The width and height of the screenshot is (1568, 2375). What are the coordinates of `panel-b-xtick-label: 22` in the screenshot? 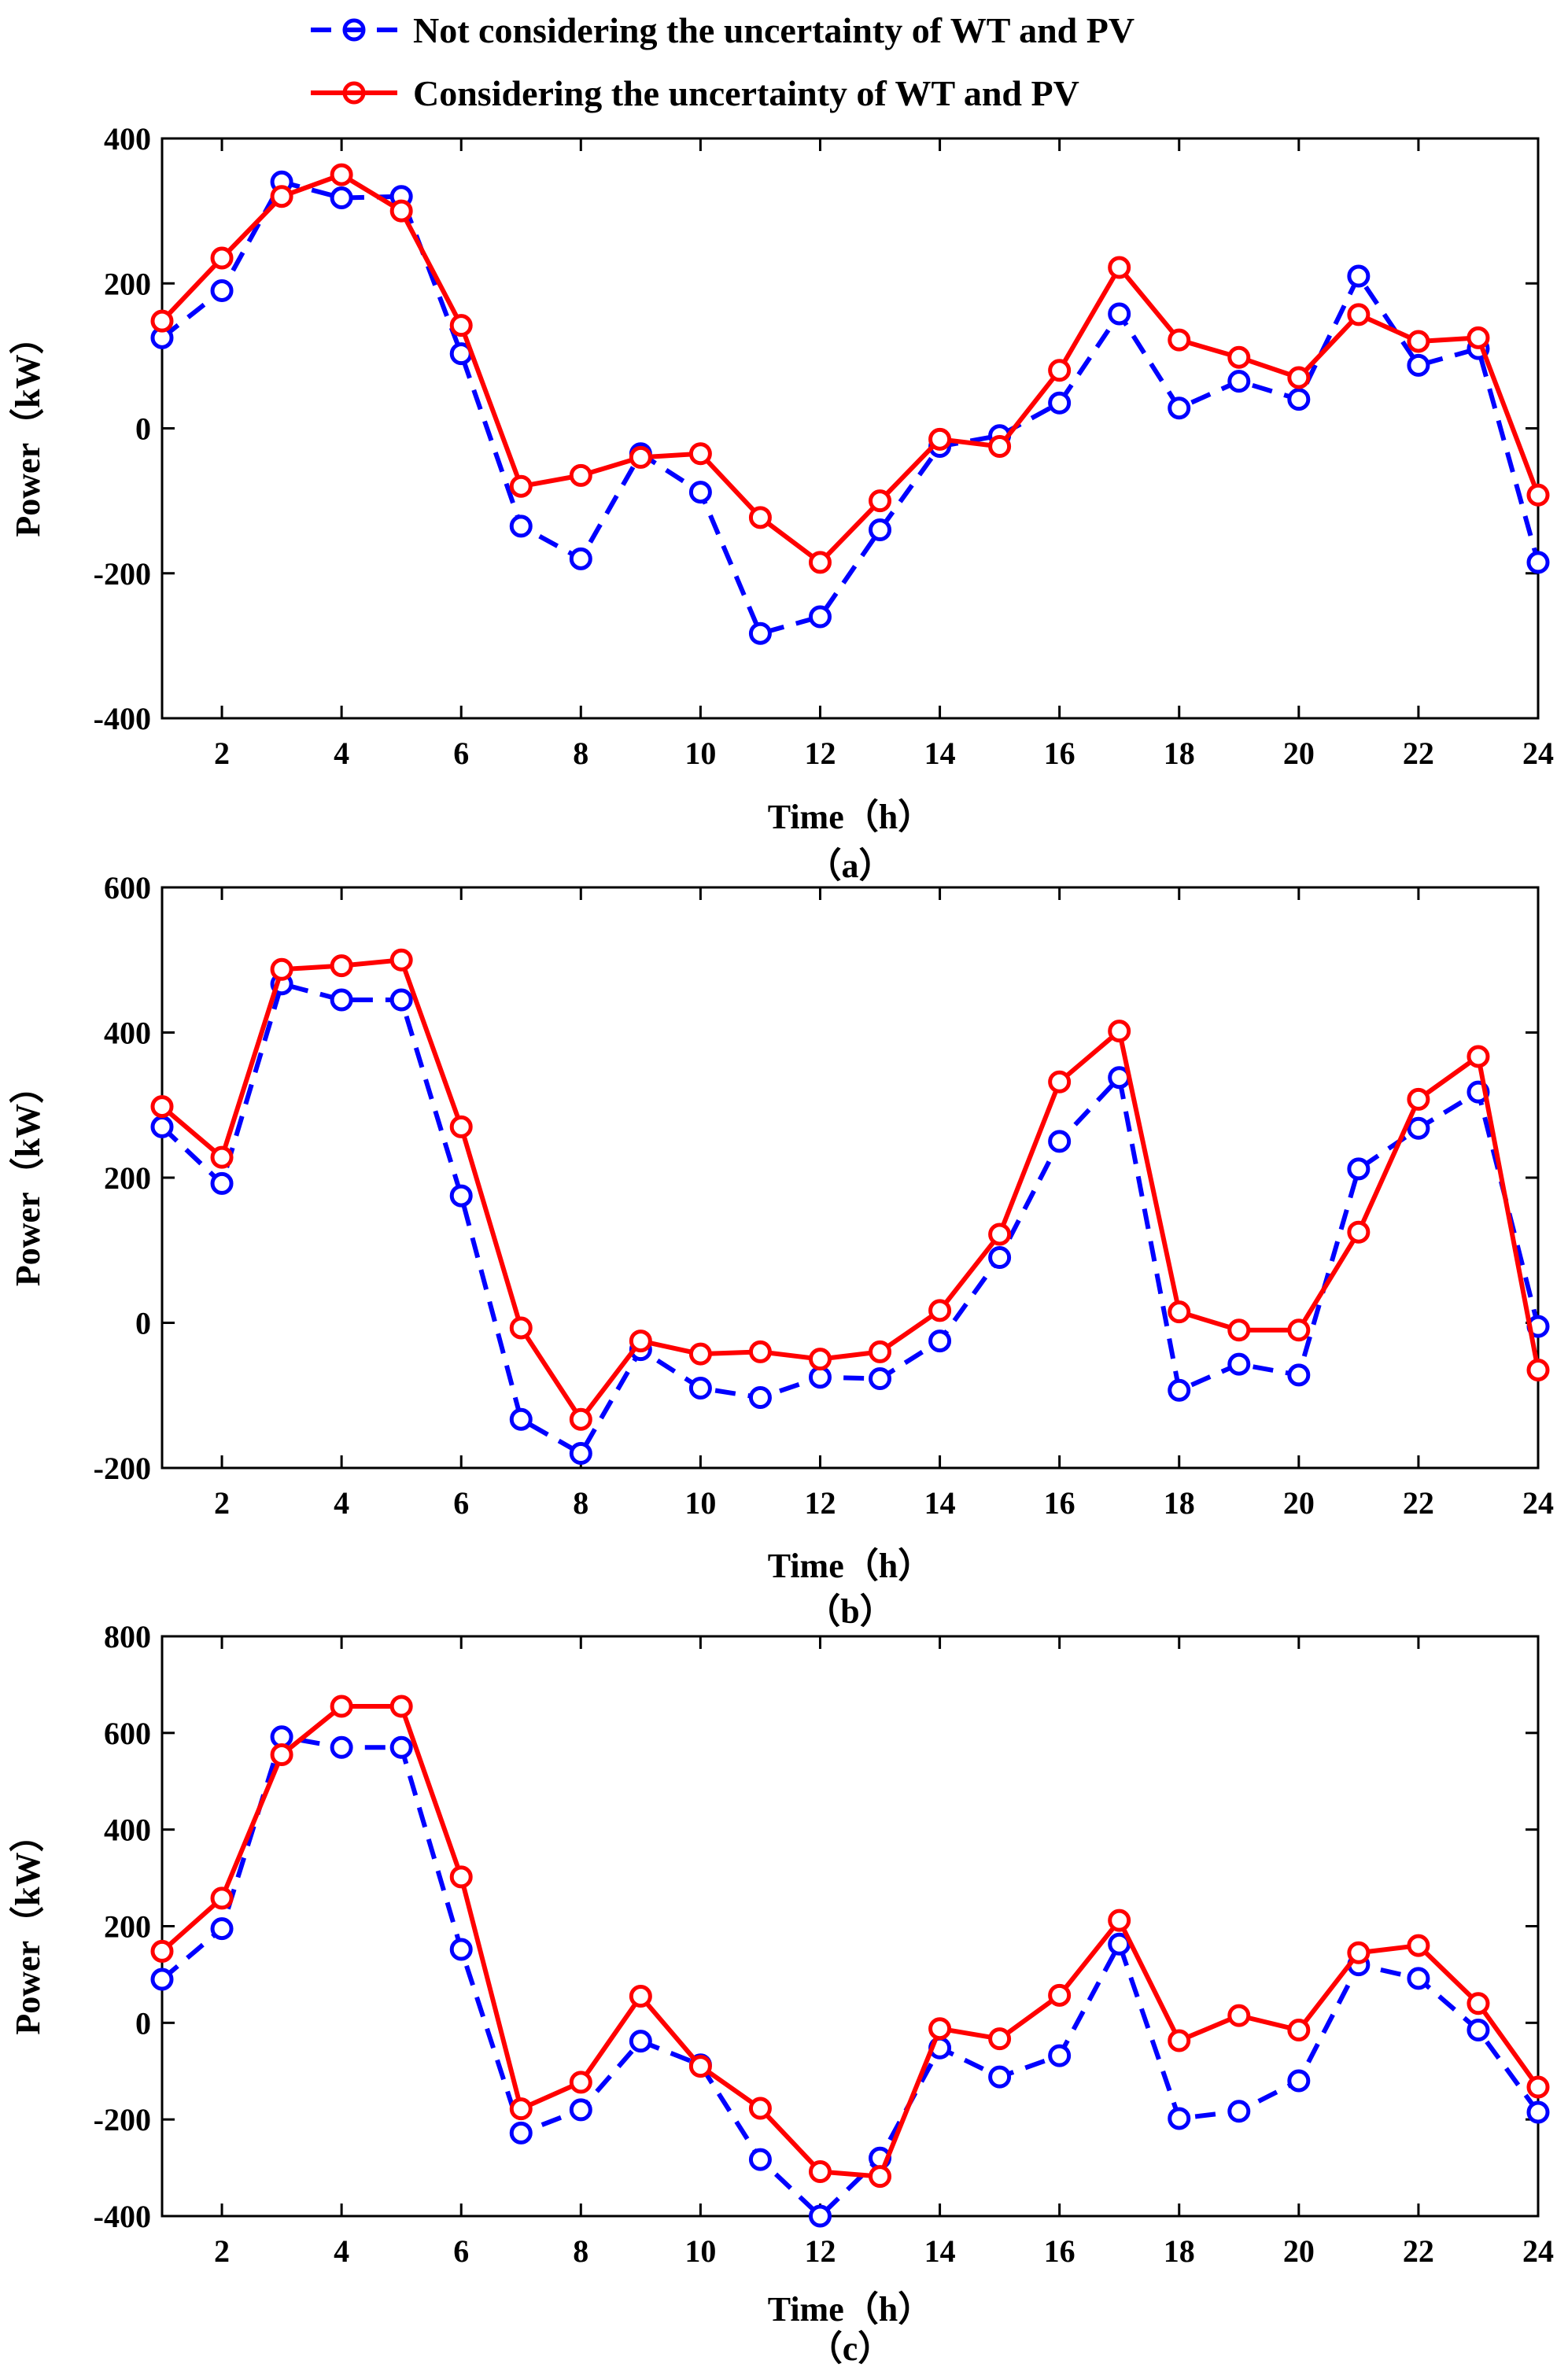 It's located at (1418, 1503).